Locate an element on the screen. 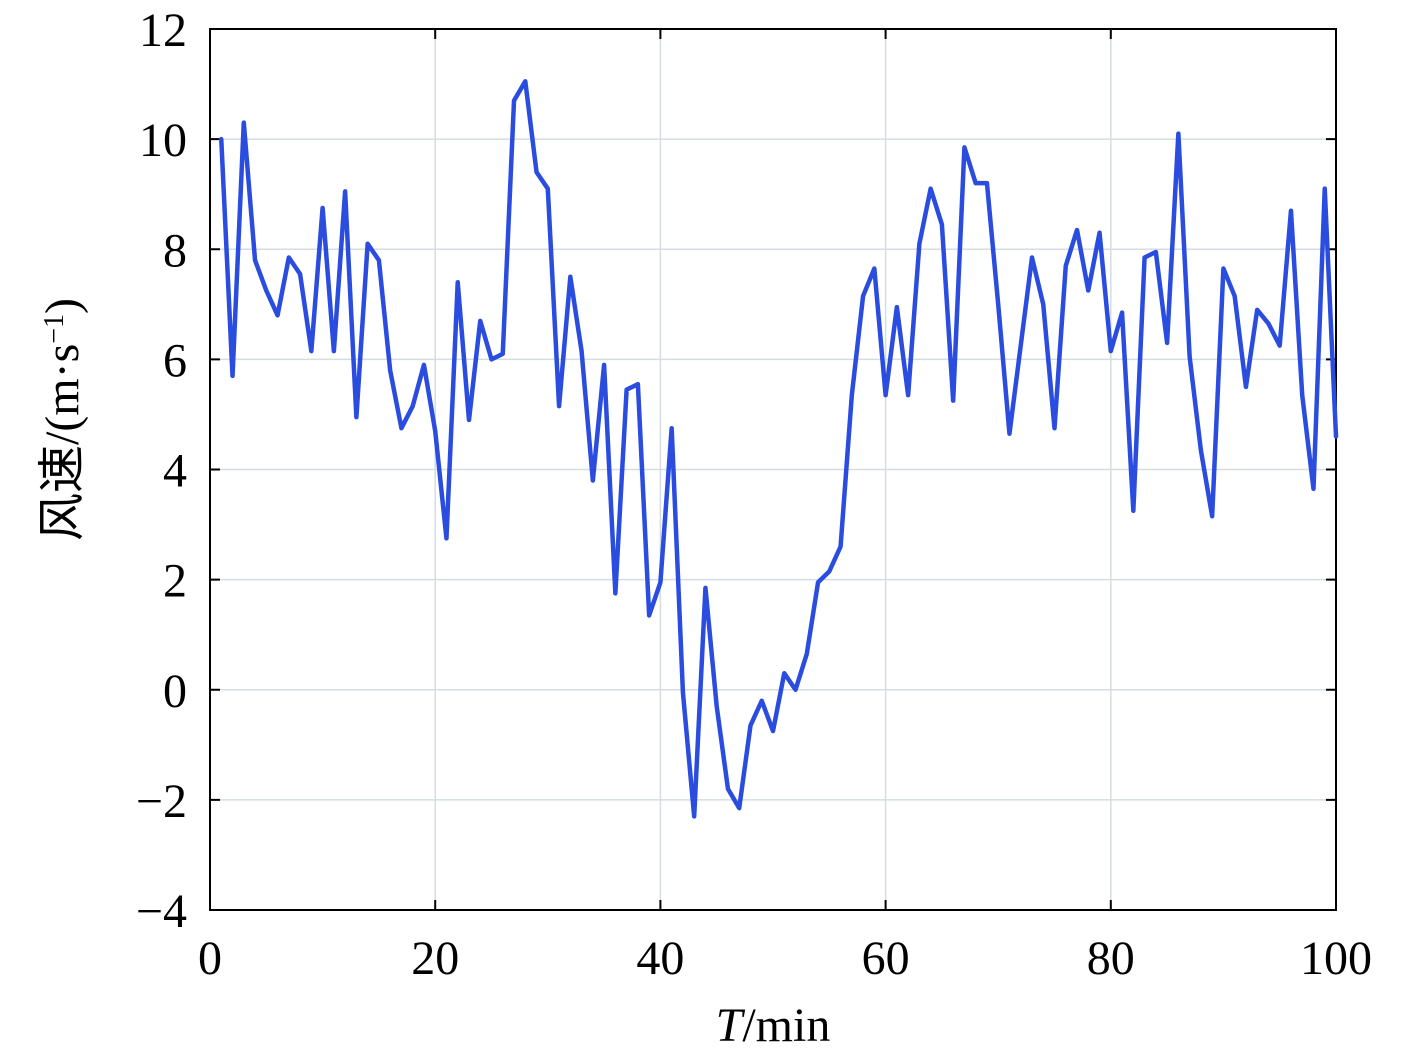 The image size is (1417, 1051). y-tick-label: 8 is located at coordinates (175, 250).